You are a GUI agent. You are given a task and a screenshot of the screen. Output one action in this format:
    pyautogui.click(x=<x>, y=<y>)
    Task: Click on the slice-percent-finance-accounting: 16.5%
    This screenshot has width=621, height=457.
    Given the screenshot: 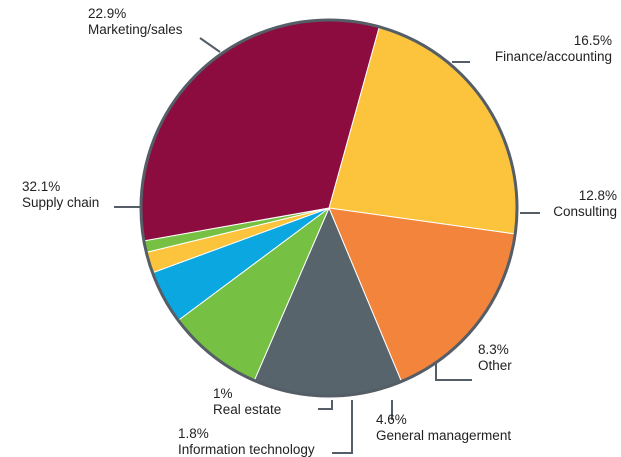 What is the action you would take?
    pyautogui.click(x=593, y=40)
    